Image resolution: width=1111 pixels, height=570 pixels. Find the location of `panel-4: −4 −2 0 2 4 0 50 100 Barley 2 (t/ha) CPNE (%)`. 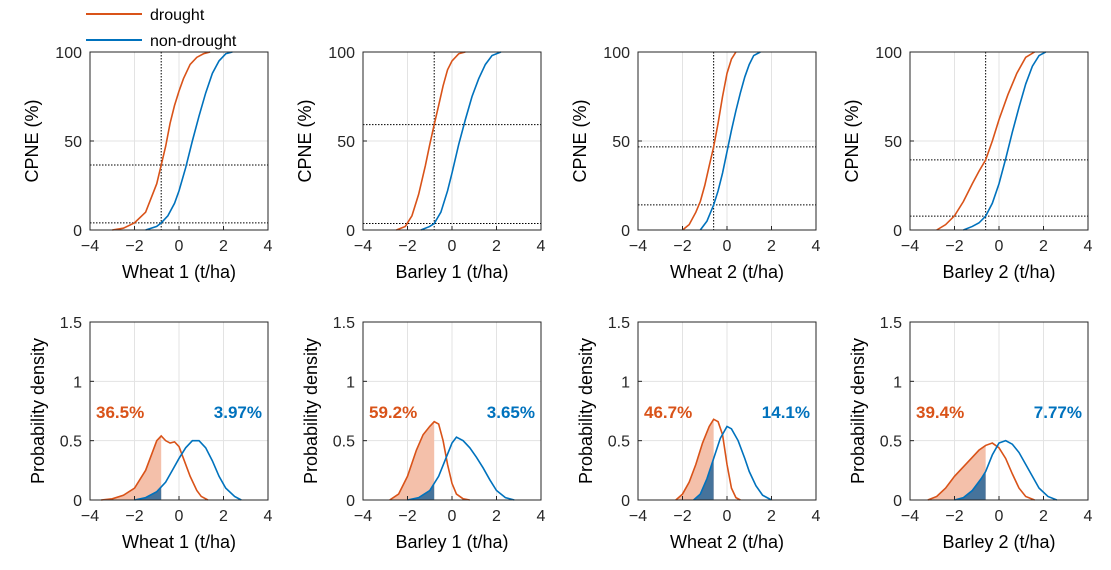

panel-4: −4 −2 0 2 4 0 50 100 Barley 2 (t/ha) CPNE (%) is located at coordinates (967, 163).